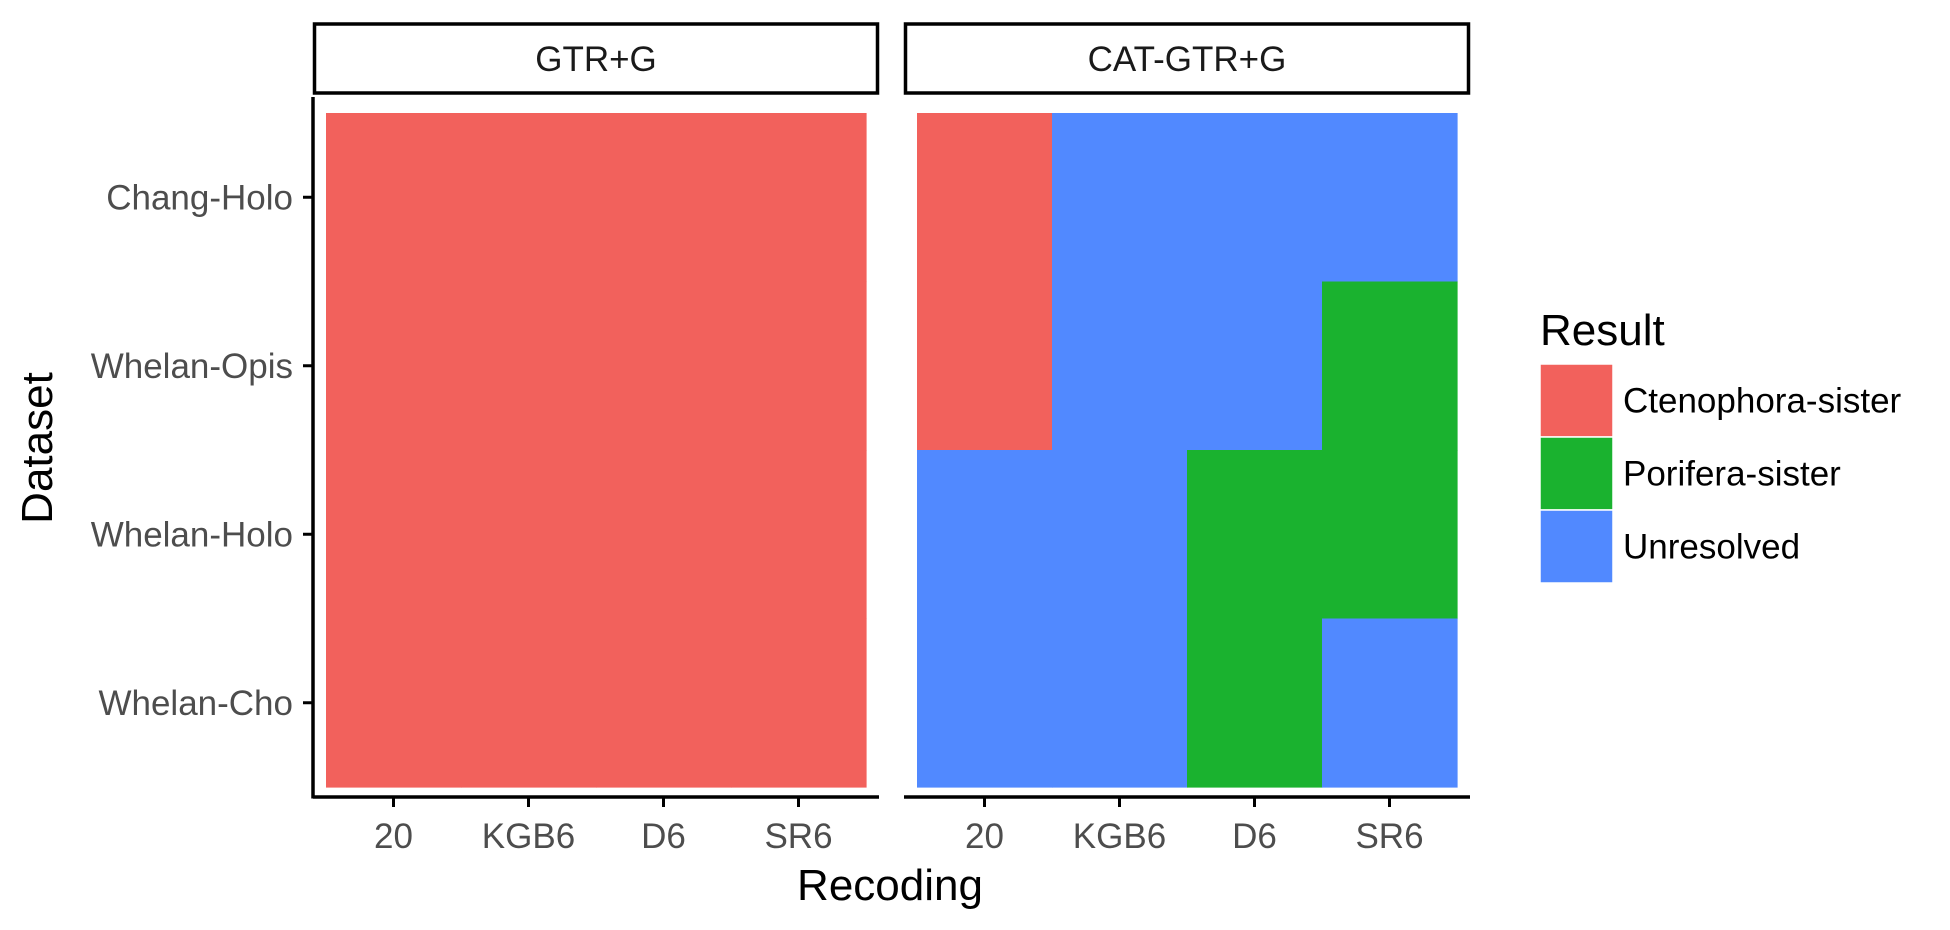 The image size is (1950, 930). I want to click on strip-label: GTR+G, so click(596, 59).